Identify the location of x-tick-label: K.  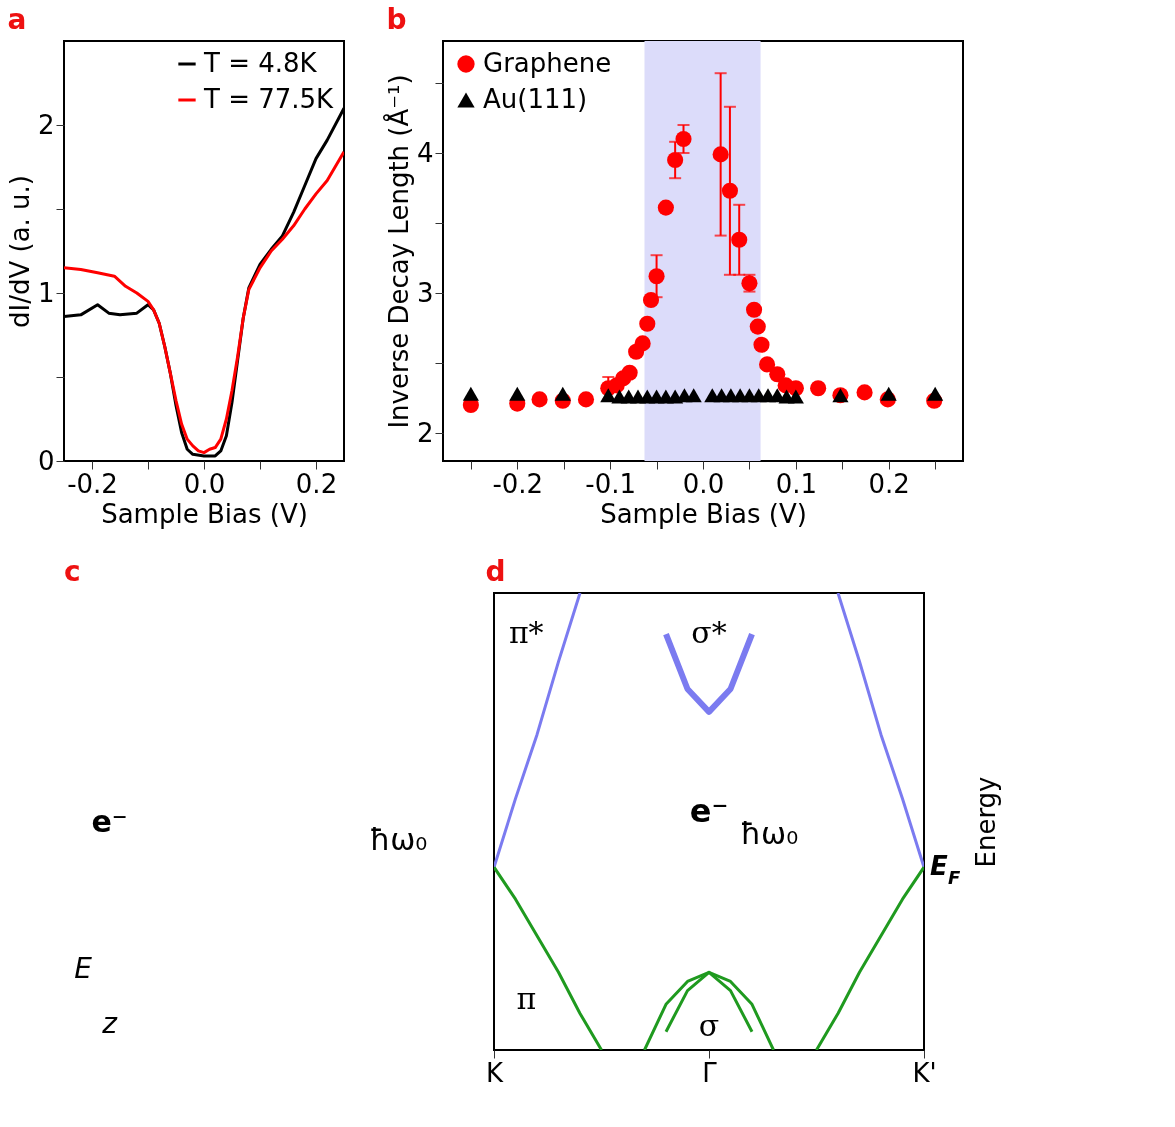
(494, 1072).